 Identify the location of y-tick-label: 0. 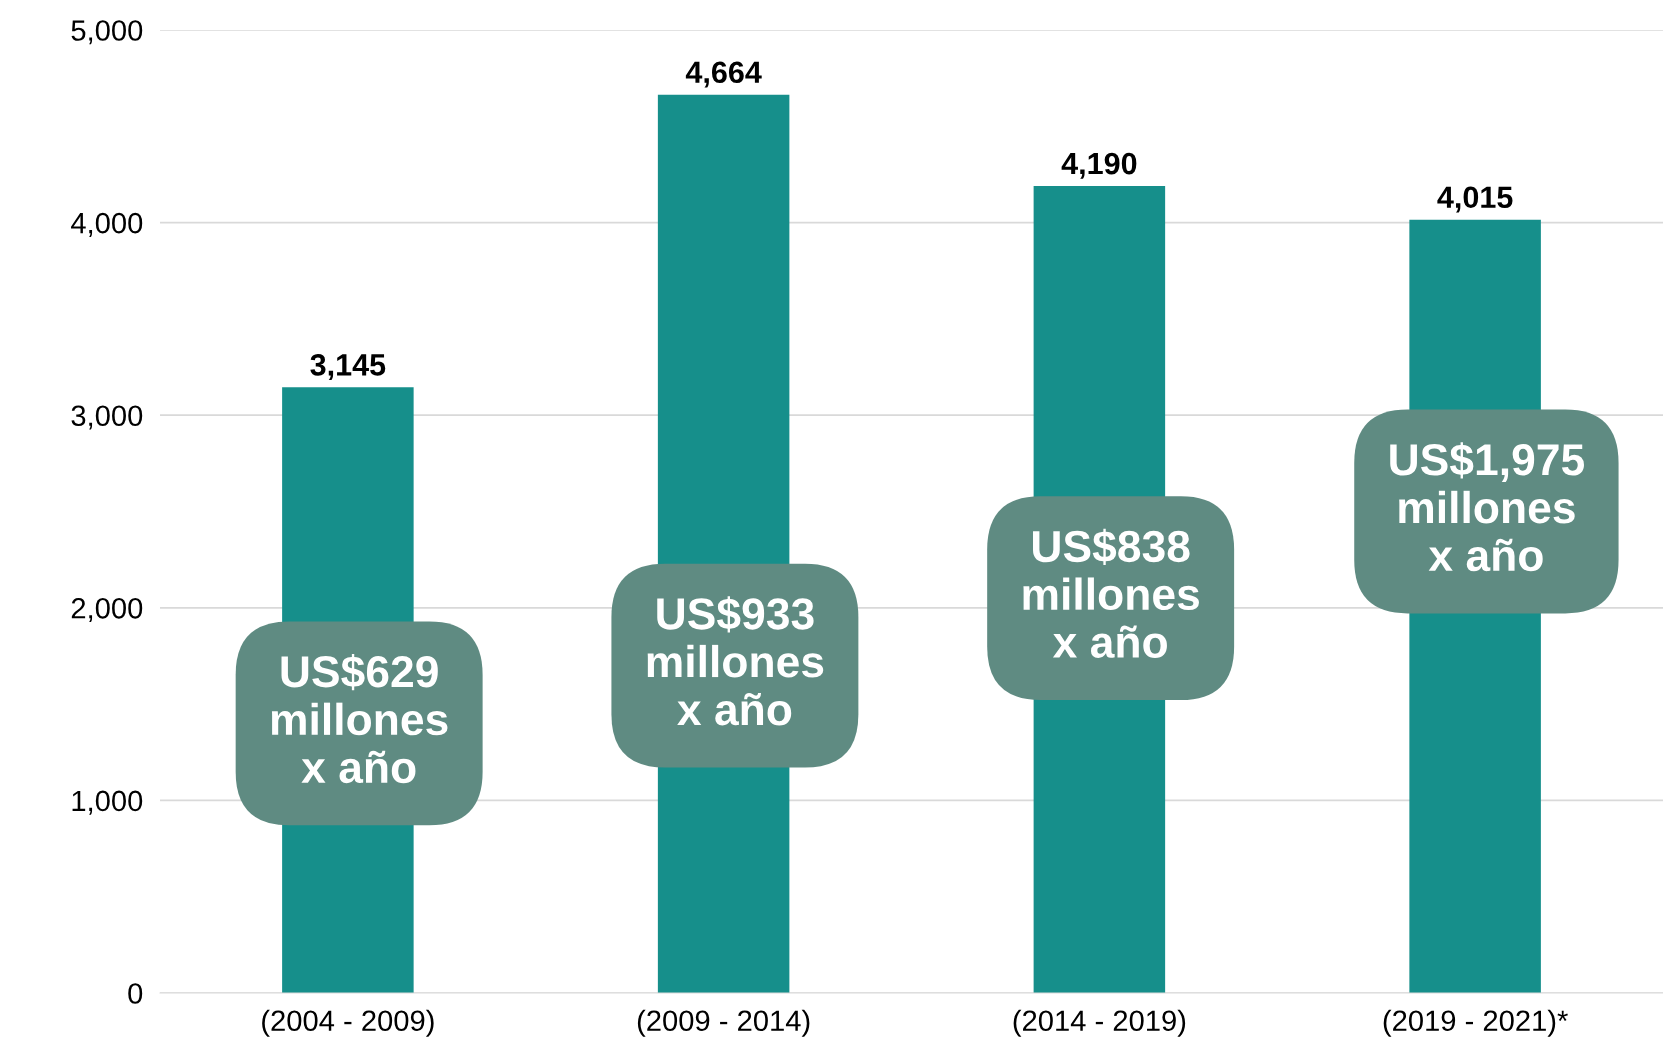
(135, 993).